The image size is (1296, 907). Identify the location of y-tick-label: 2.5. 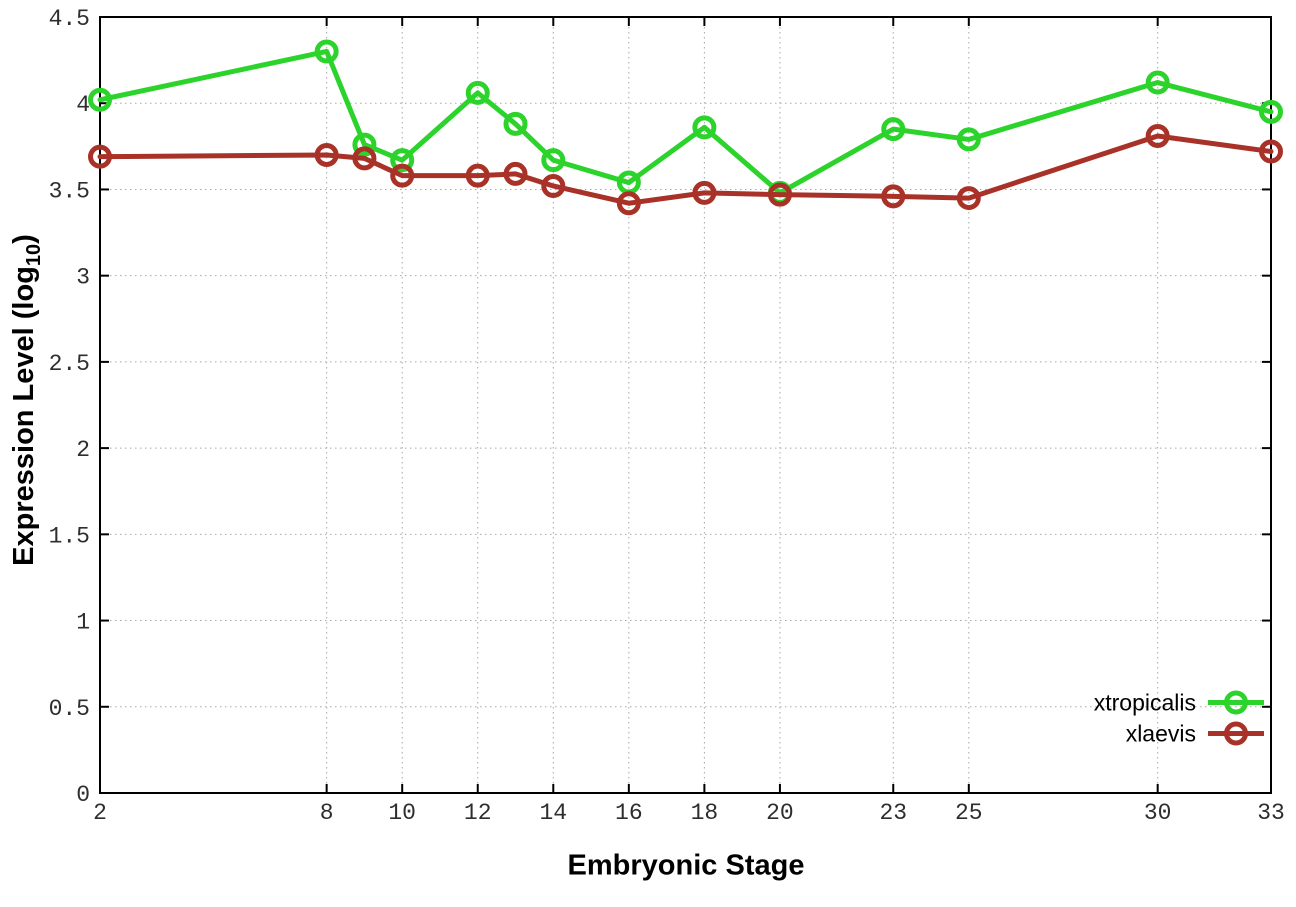
(69, 364).